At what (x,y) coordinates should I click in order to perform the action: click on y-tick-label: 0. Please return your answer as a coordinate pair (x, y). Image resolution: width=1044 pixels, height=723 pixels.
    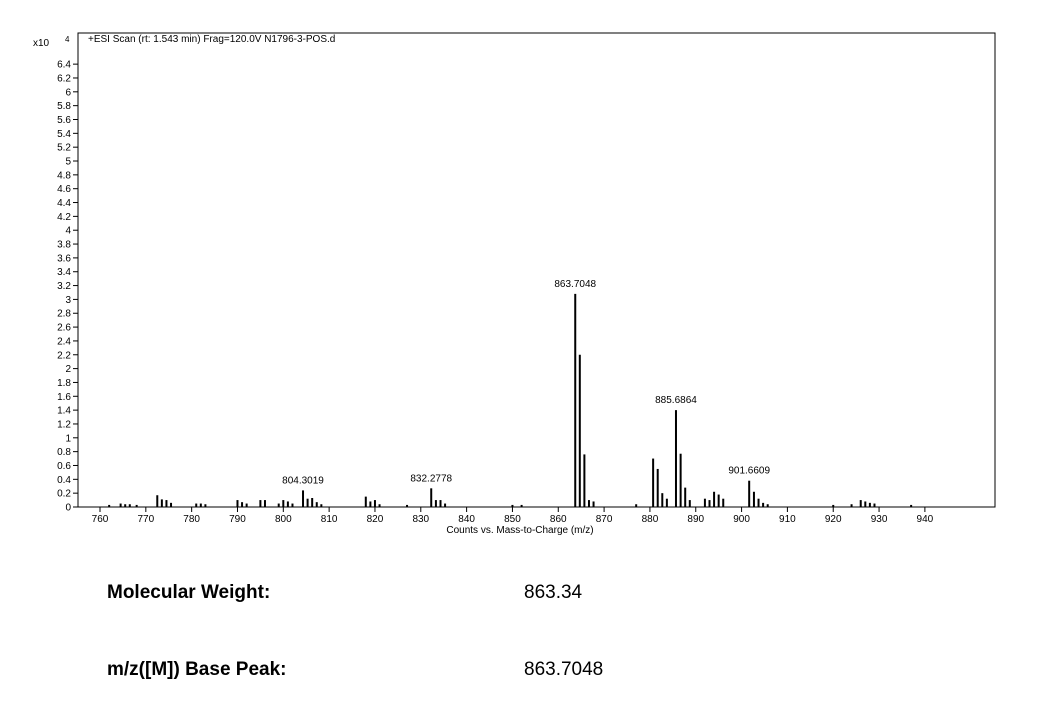
    Looking at the image, I should click on (68, 508).